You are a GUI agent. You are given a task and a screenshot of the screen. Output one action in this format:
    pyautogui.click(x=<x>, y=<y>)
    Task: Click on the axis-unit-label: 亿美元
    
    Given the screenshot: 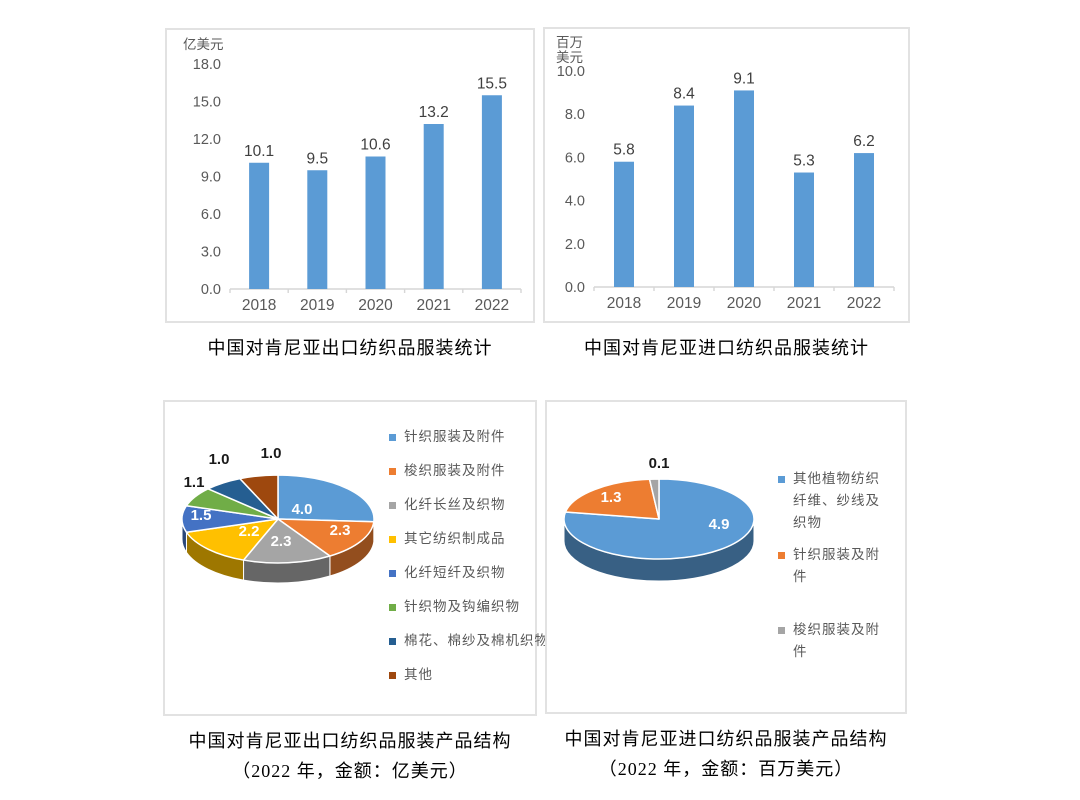 What is the action you would take?
    pyautogui.click(x=203, y=44)
    